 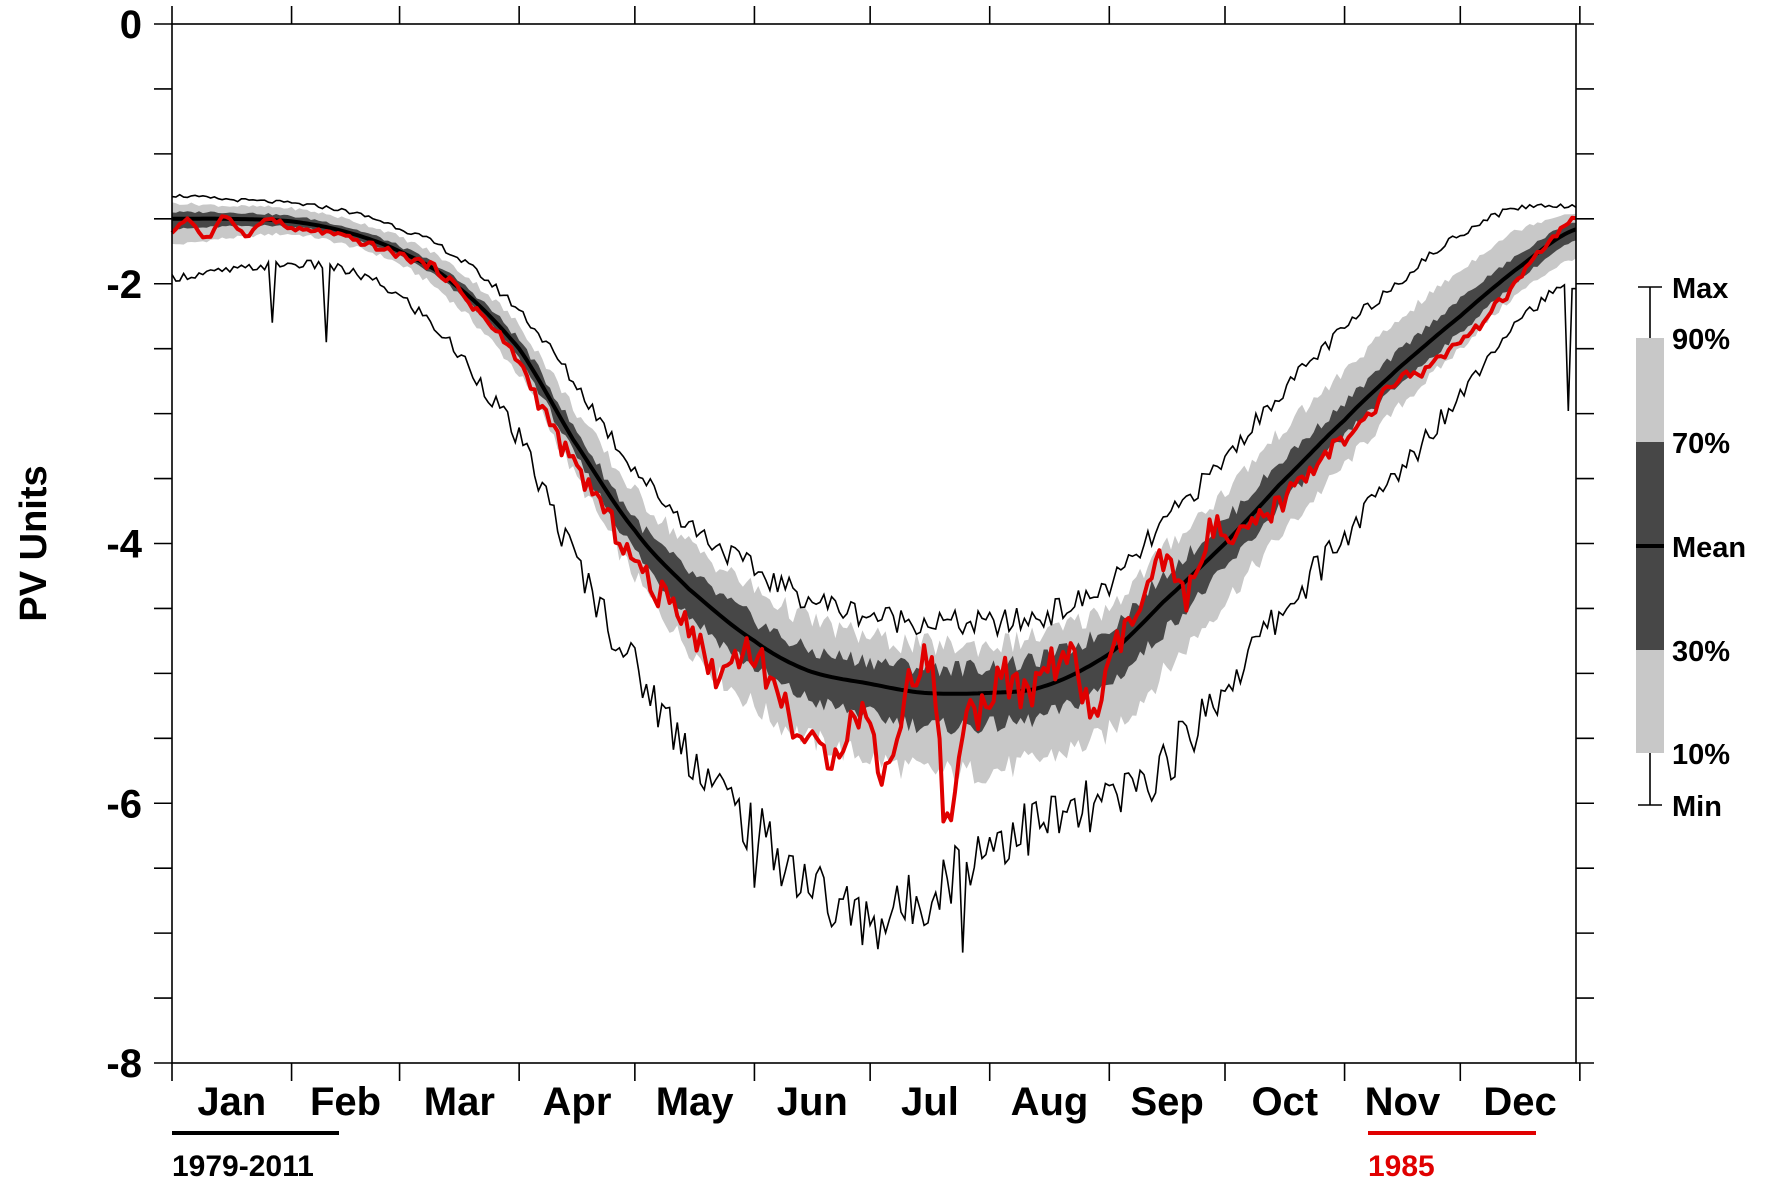 What do you see at coordinates (1701, 652) in the screenshot?
I see `legend-label: 30%` at bounding box center [1701, 652].